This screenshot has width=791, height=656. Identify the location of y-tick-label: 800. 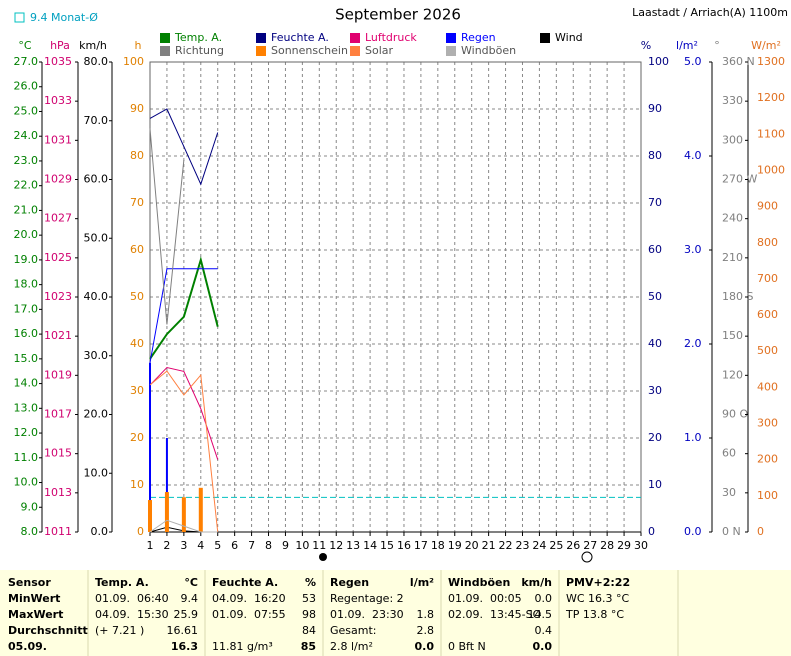
(767, 242).